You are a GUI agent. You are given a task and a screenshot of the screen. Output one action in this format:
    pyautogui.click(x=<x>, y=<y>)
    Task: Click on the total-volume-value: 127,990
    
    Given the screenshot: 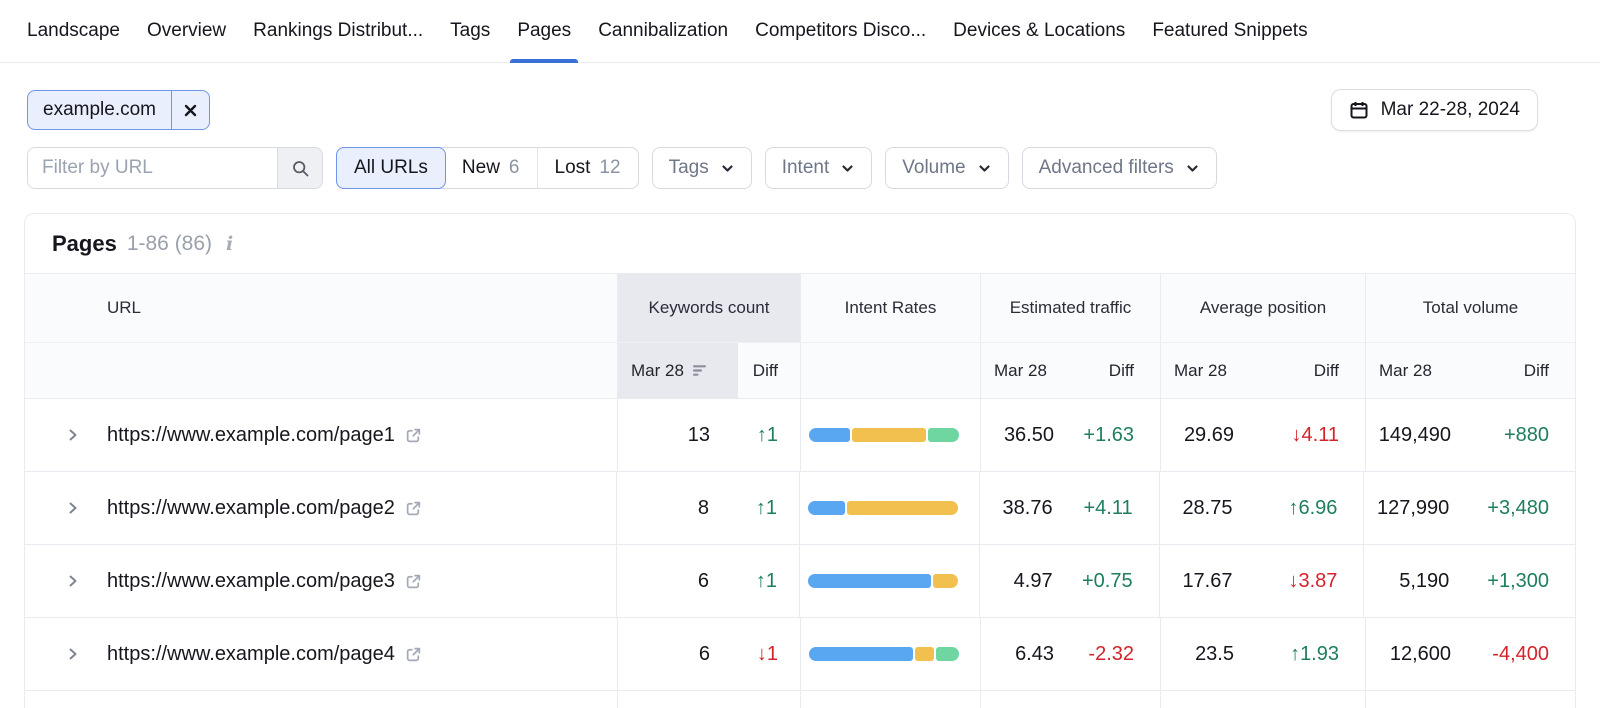 What is the action you would take?
    pyautogui.click(x=1425, y=508)
    